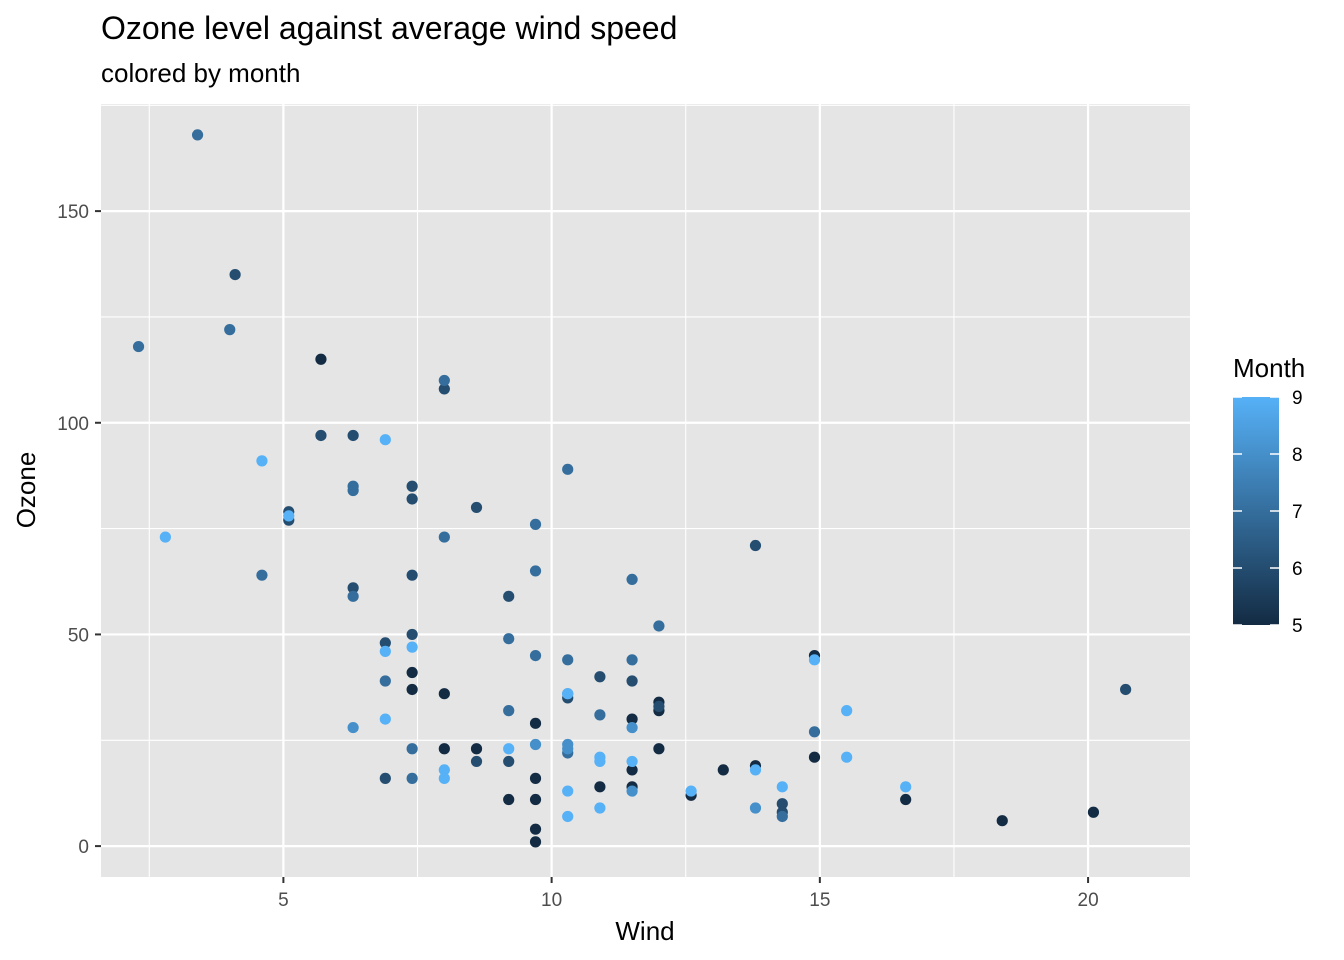  I want to click on x-tick-label: 20, so click(1088, 900).